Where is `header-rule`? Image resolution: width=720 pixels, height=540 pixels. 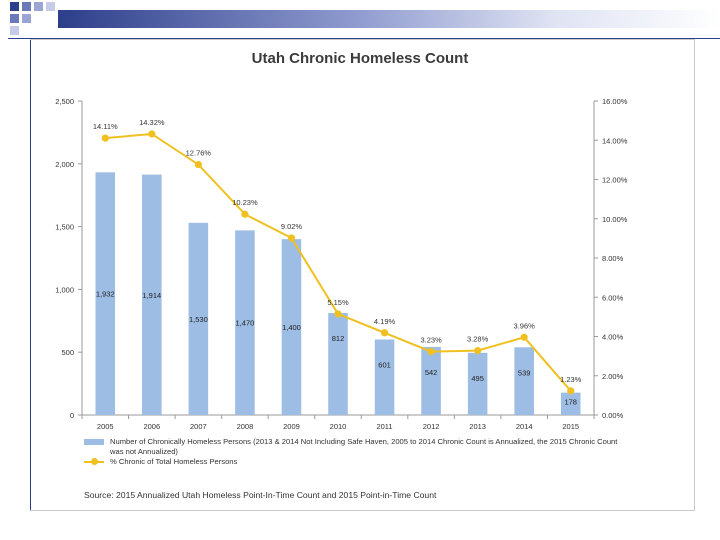
header-rule is located at coordinates (364, 38).